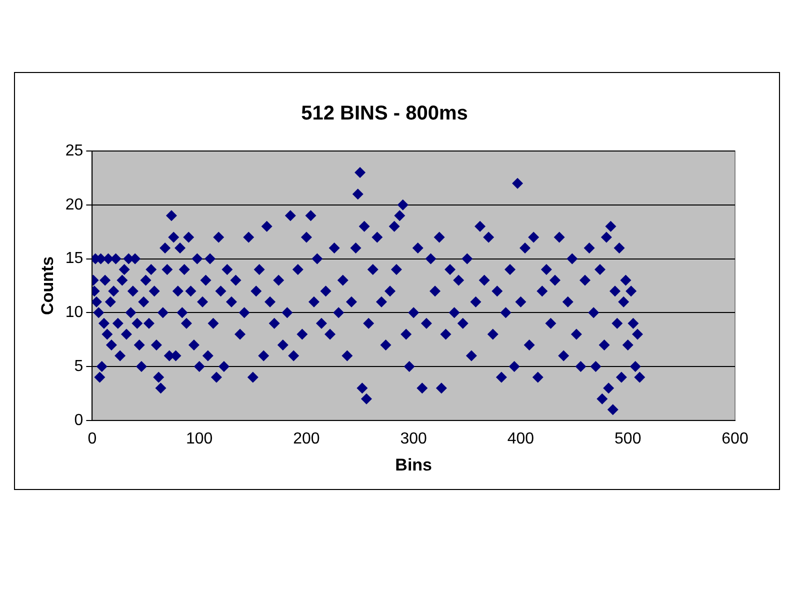 This screenshot has width=800, height=600. Describe the element at coordinates (79, 366) in the screenshot. I see `y-tick-label: 5` at that location.